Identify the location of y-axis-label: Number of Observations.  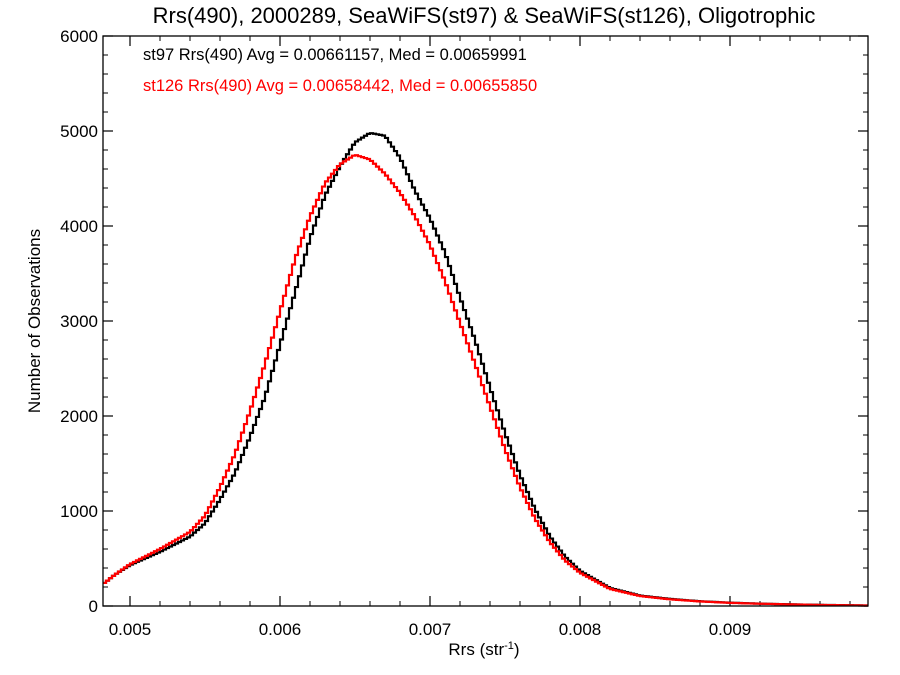
(34, 321).